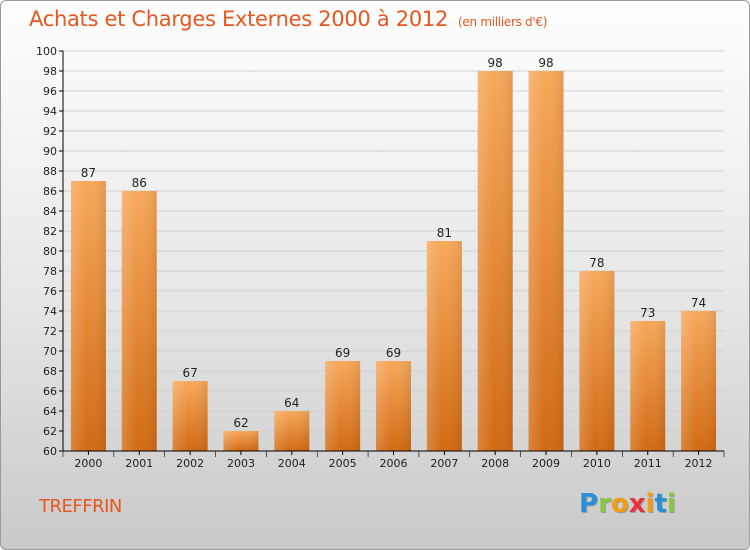 The width and height of the screenshot is (750, 550). What do you see at coordinates (50, 431) in the screenshot?
I see `y-tick-label: 62` at bounding box center [50, 431].